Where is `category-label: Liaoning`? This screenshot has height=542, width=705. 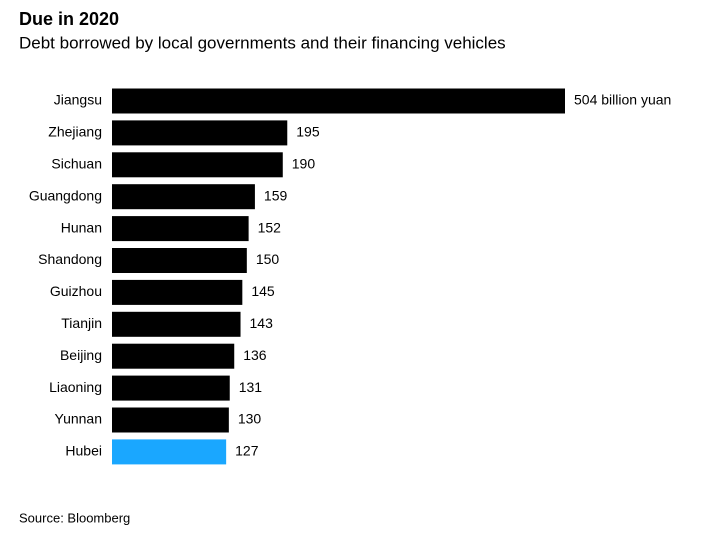 category-label: Liaoning is located at coordinates (75, 387).